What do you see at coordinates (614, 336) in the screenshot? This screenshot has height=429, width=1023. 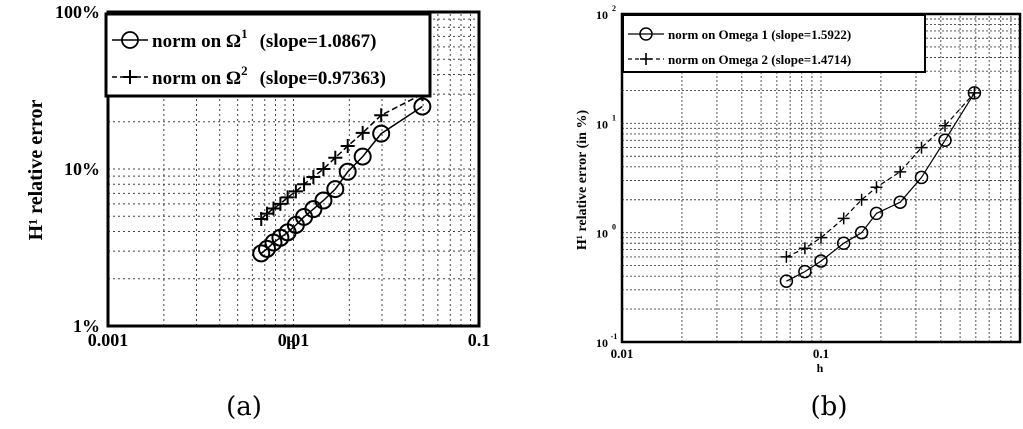 I see `y-tick-exponent: -1` at bounding box center [614, 336].